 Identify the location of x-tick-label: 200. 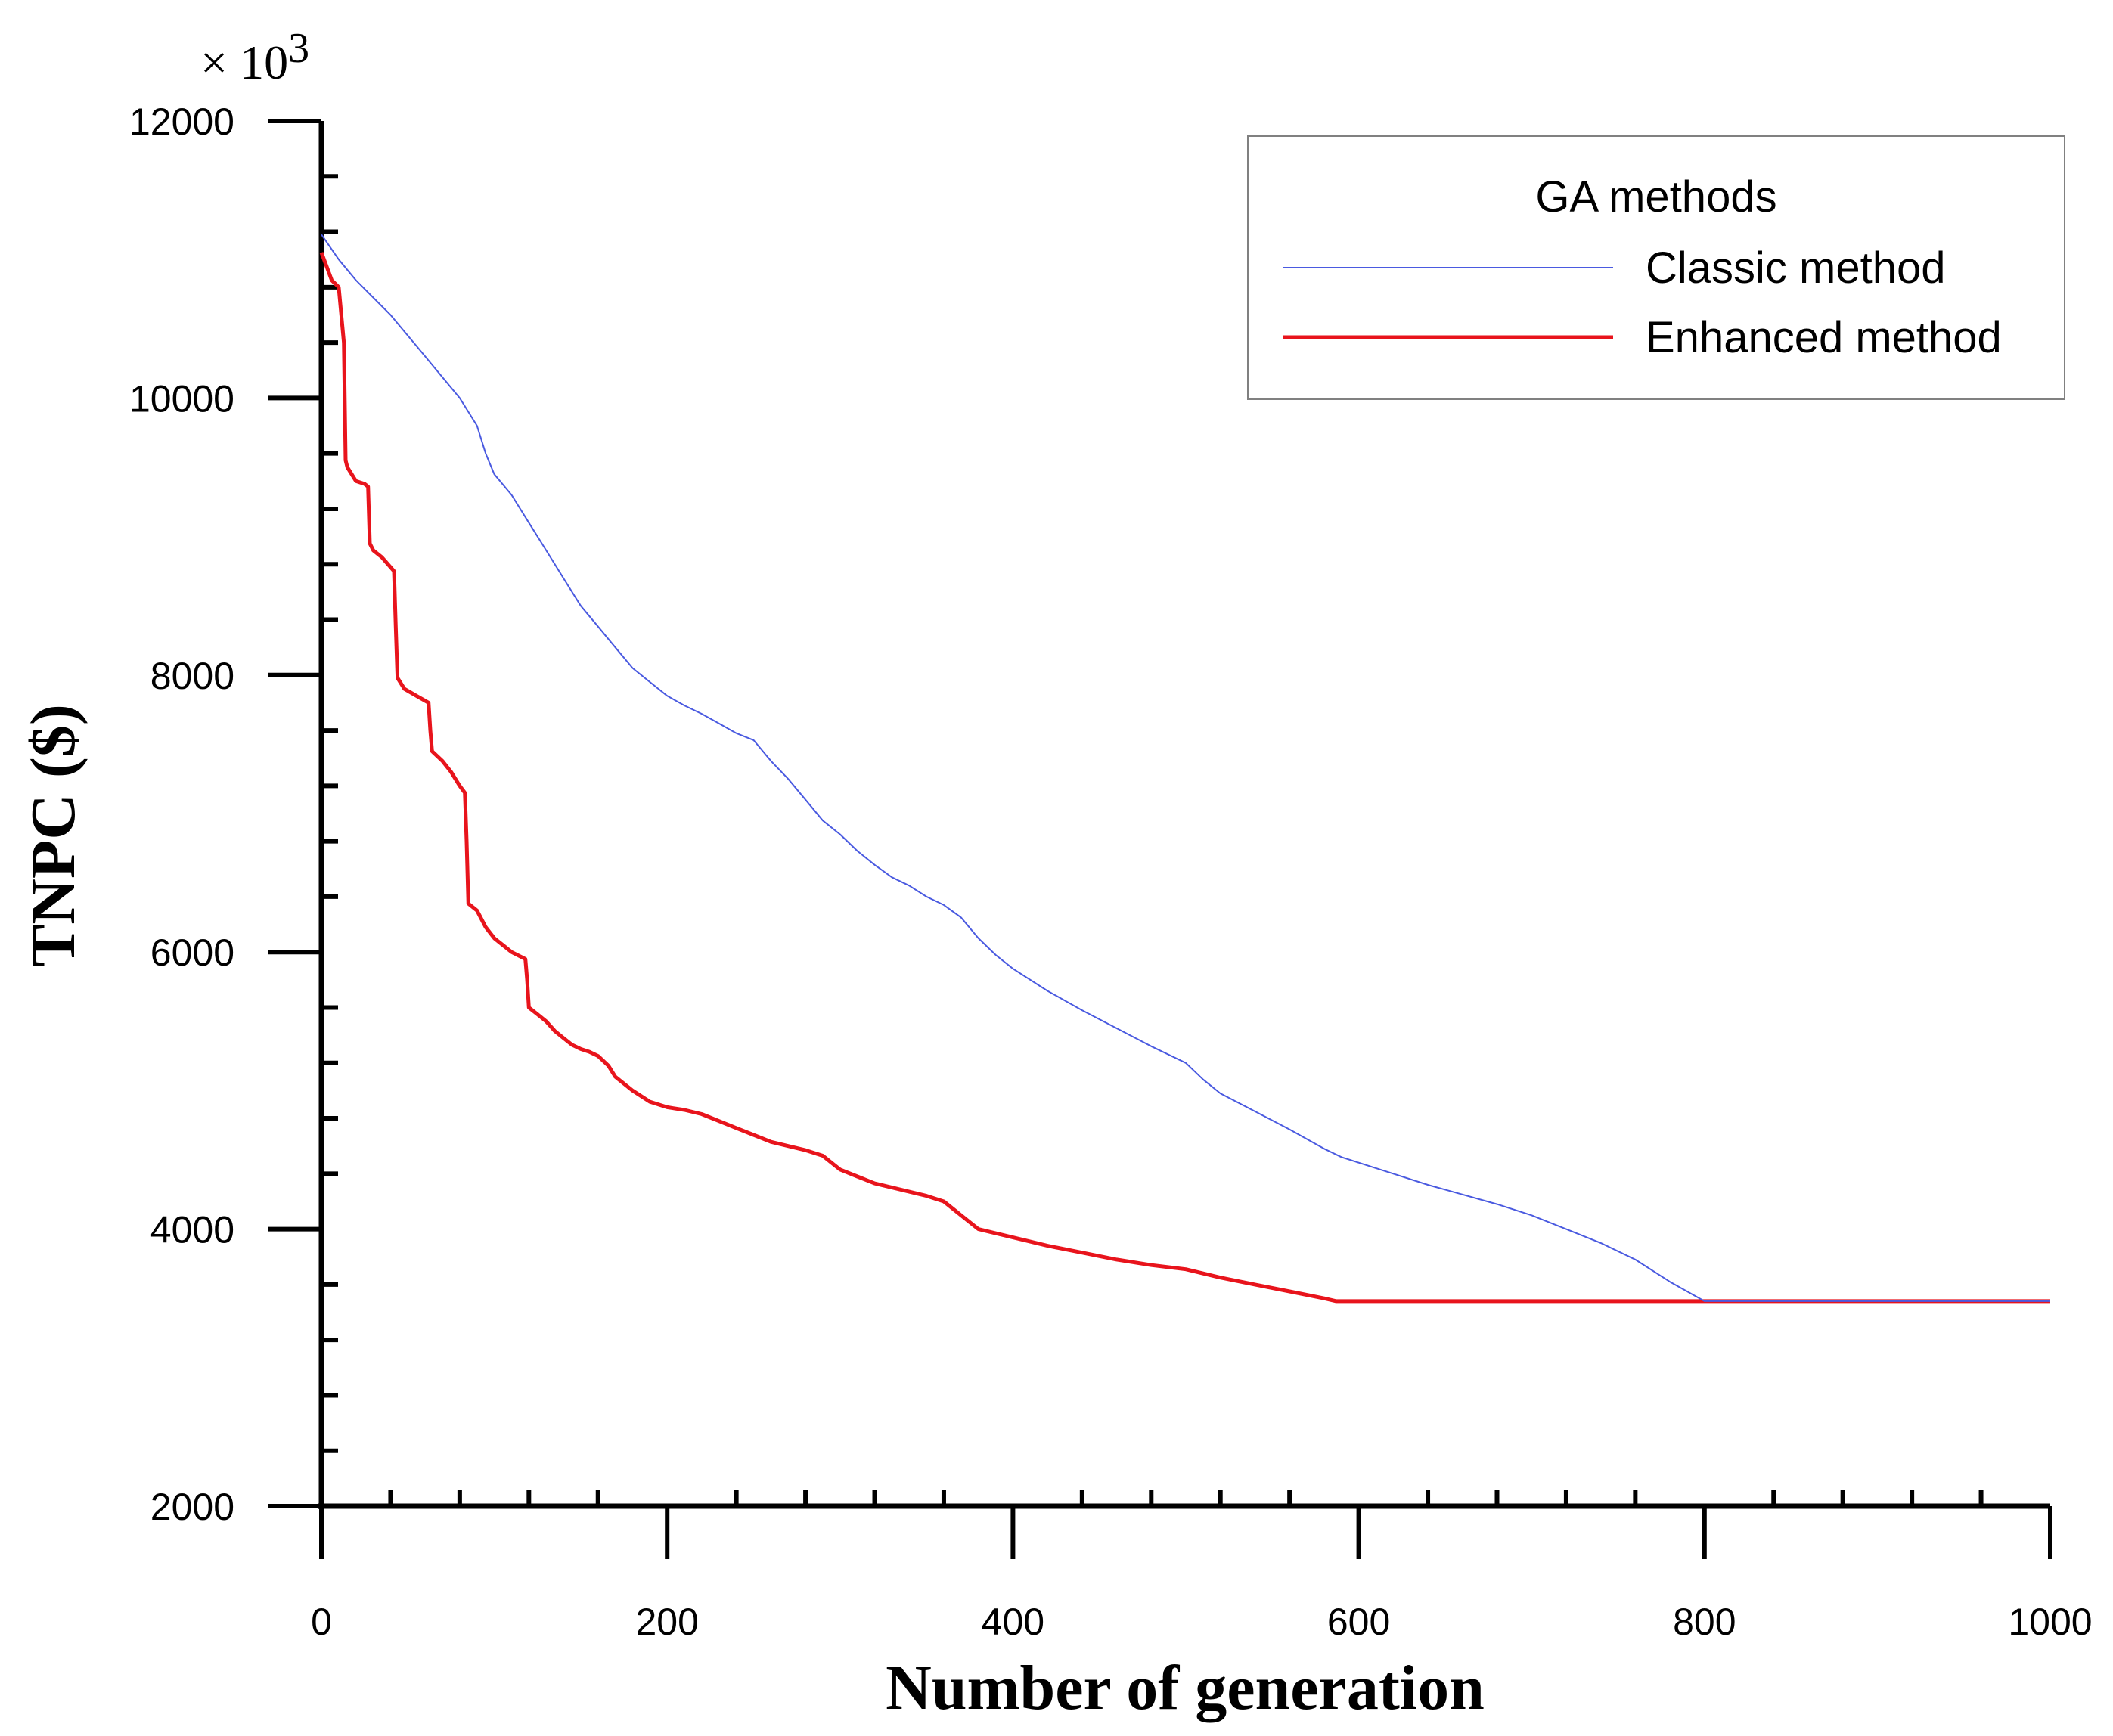
(666, 1622).